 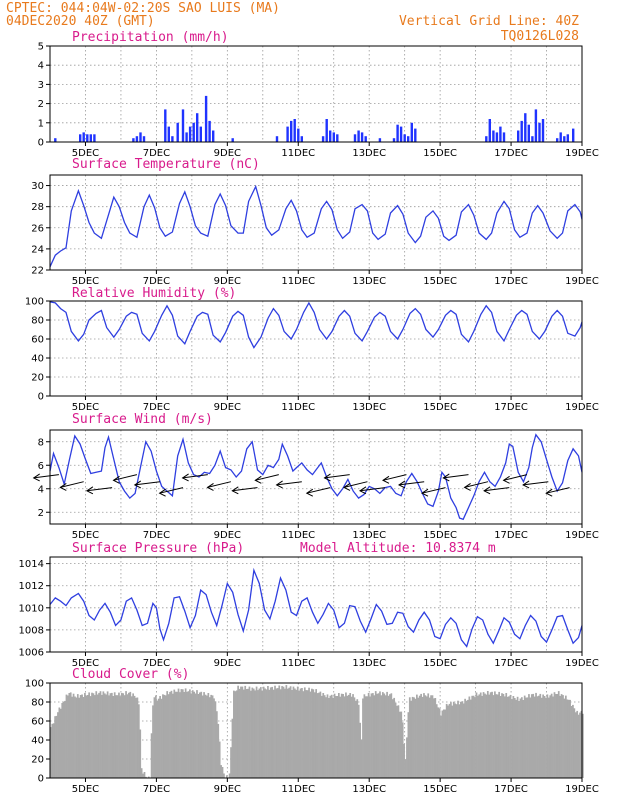 What do you see at coordinates (440, 281) in the screenshot?
I see `temperature-xtick-label: 15DEC` at bounding box center [440, 281].